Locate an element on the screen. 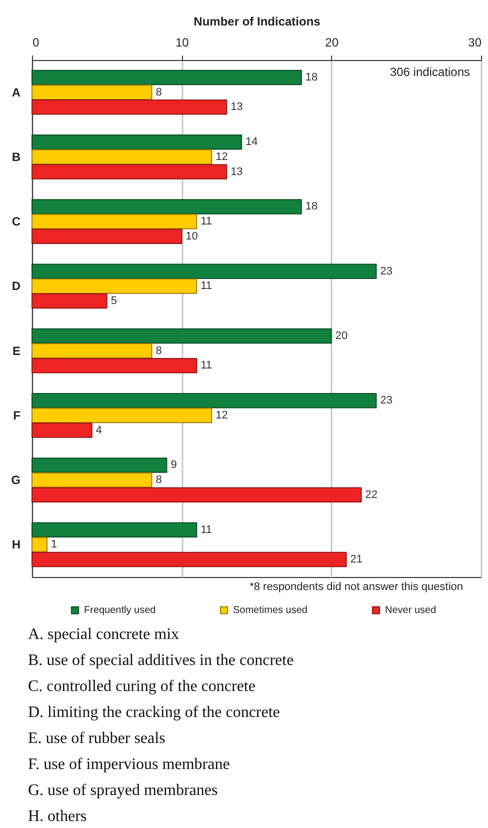 The width and height of the screenshot is (488, 828). y-tick-label: G is located at coordinates (15, 480).